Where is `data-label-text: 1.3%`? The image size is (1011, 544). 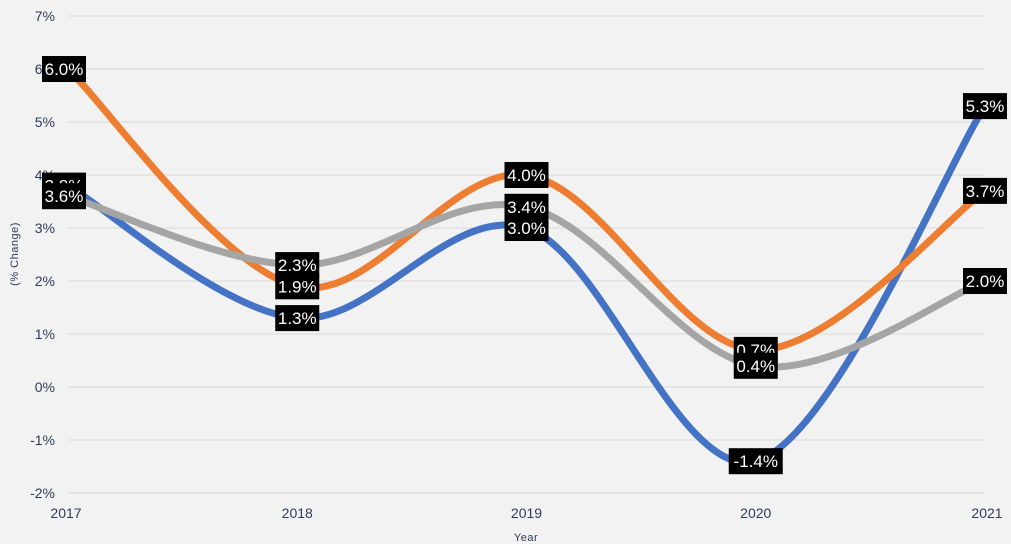
data-label-text: 1.3% is located at coordinates (297, 318).